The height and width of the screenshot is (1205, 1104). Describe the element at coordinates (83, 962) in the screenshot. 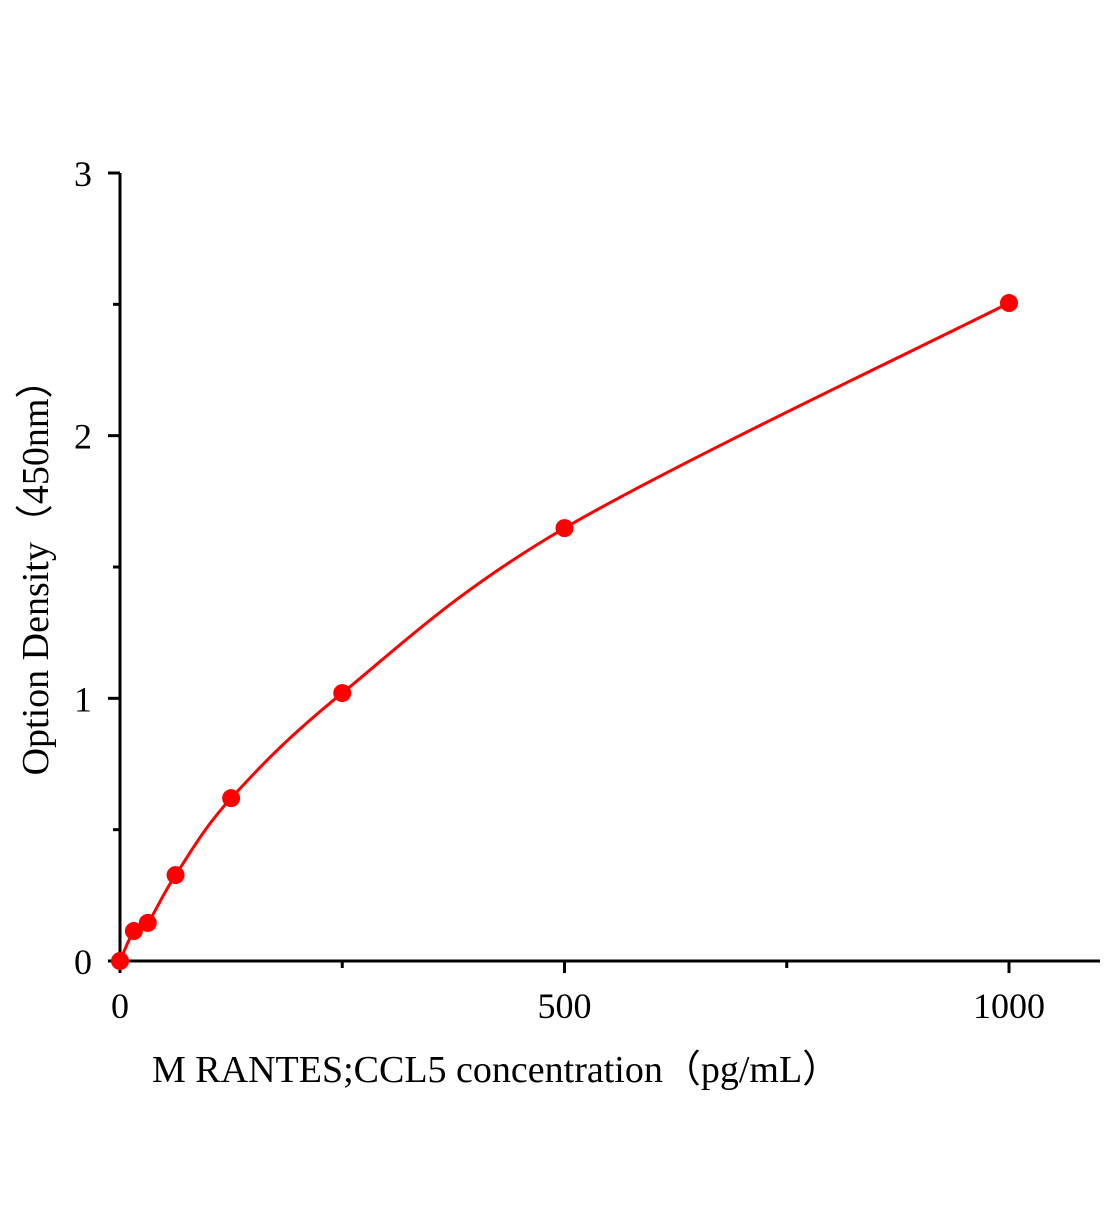

I see `y-tick-label: 0` at that location.